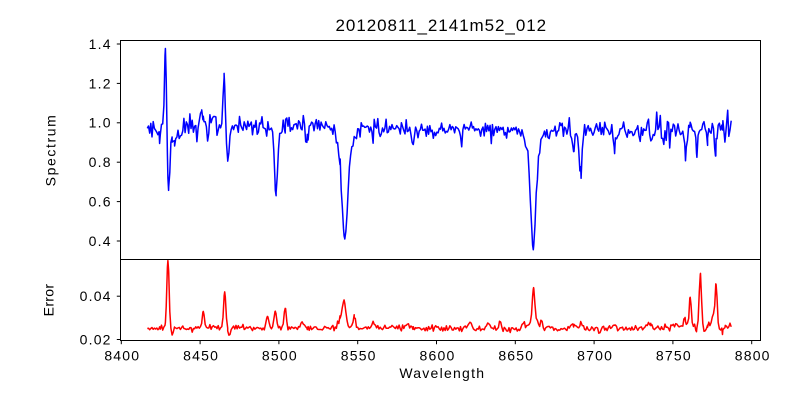 Image resolution: width=800 pixels, height=400 pixels. I want to click on svg-text: 1.2, so click(100, 83).